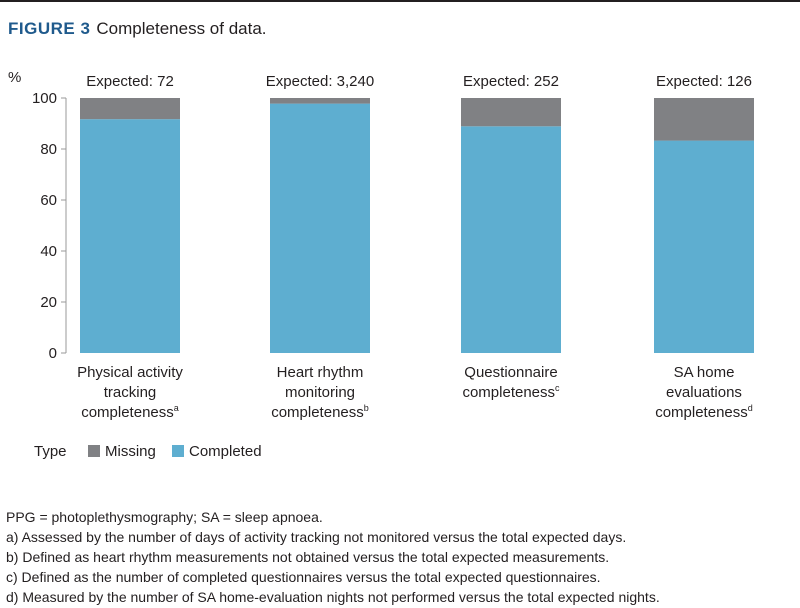 The image size is (800, 608). What do you see at coordinates (225, 451) in the screenshot?
I see `legend-label: Completed` at bounding box center [225, 451].